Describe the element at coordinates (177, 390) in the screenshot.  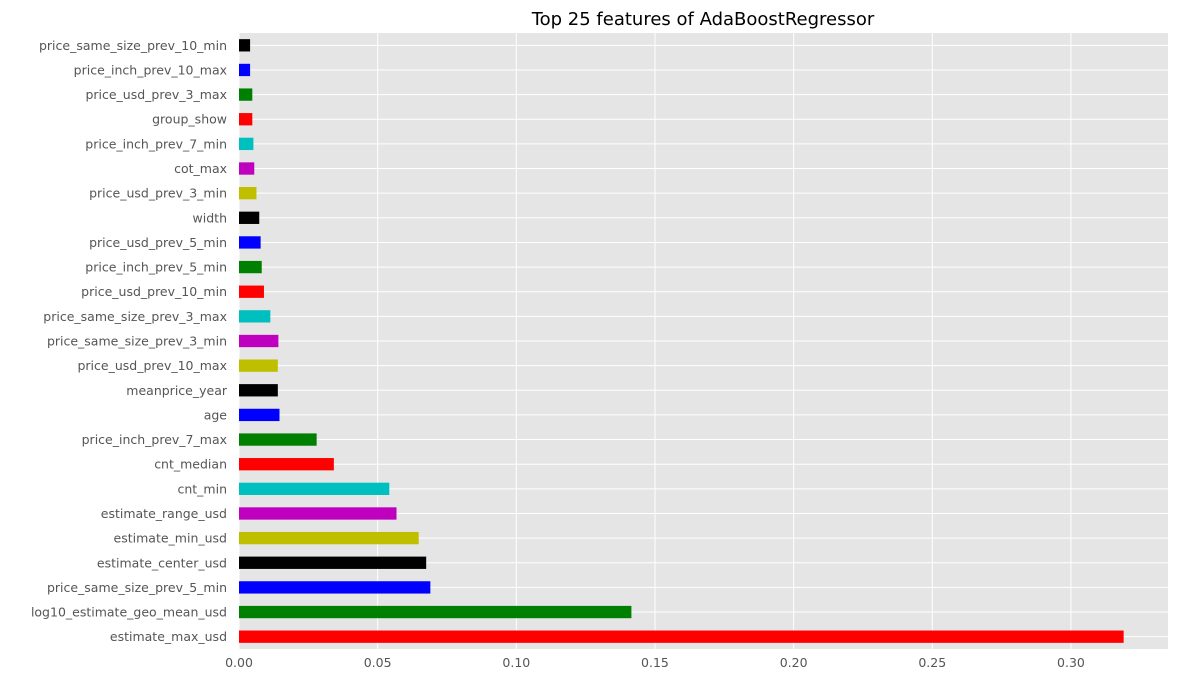
I see `y-tick-label: meanprice_year` at that location.